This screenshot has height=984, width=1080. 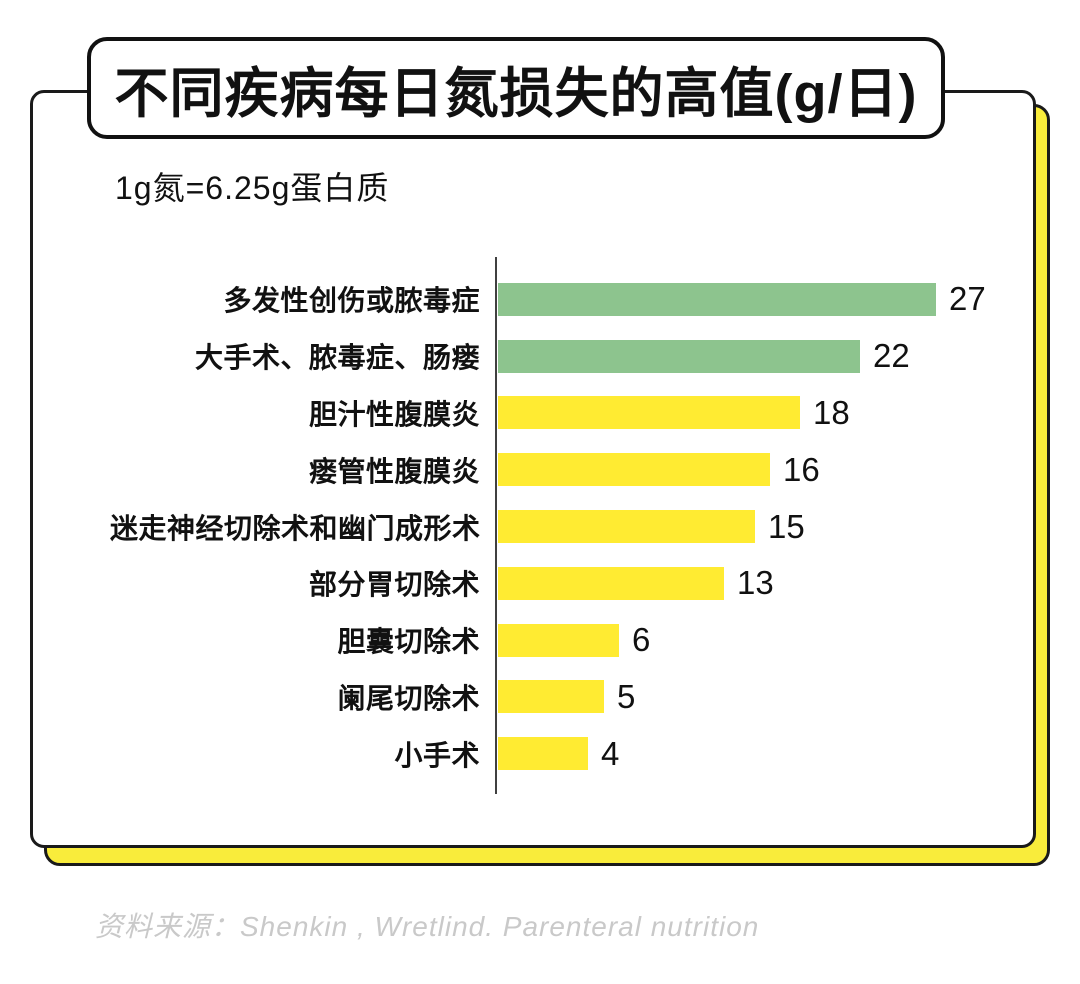 I want to click on chart-row: 瘘管性腹膜炎 16, so click(x=580, y=469).